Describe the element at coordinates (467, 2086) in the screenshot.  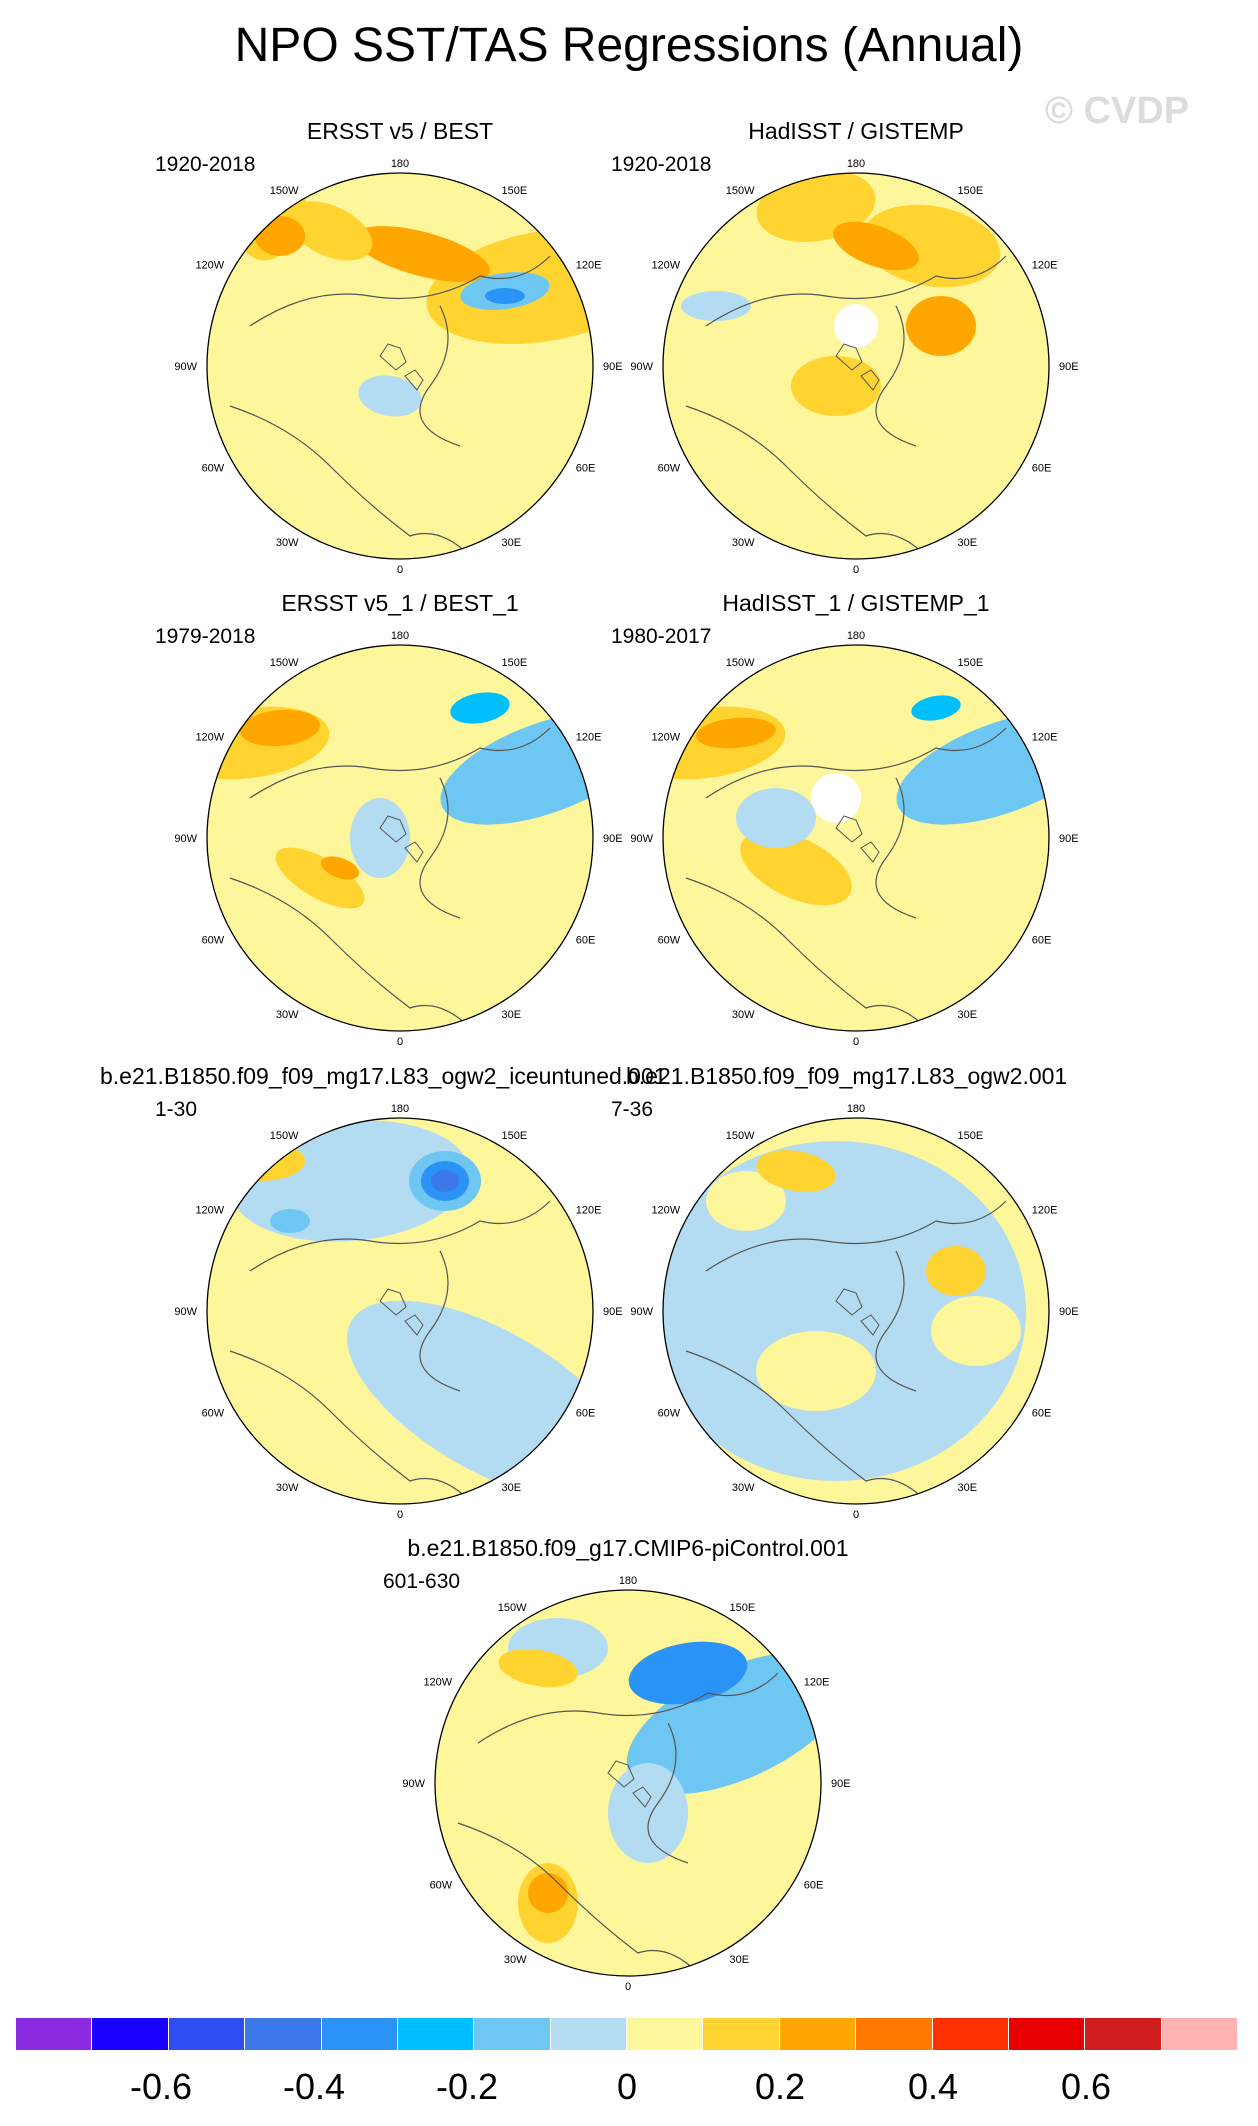
I see `colorbar-label: -0.2` at that location.